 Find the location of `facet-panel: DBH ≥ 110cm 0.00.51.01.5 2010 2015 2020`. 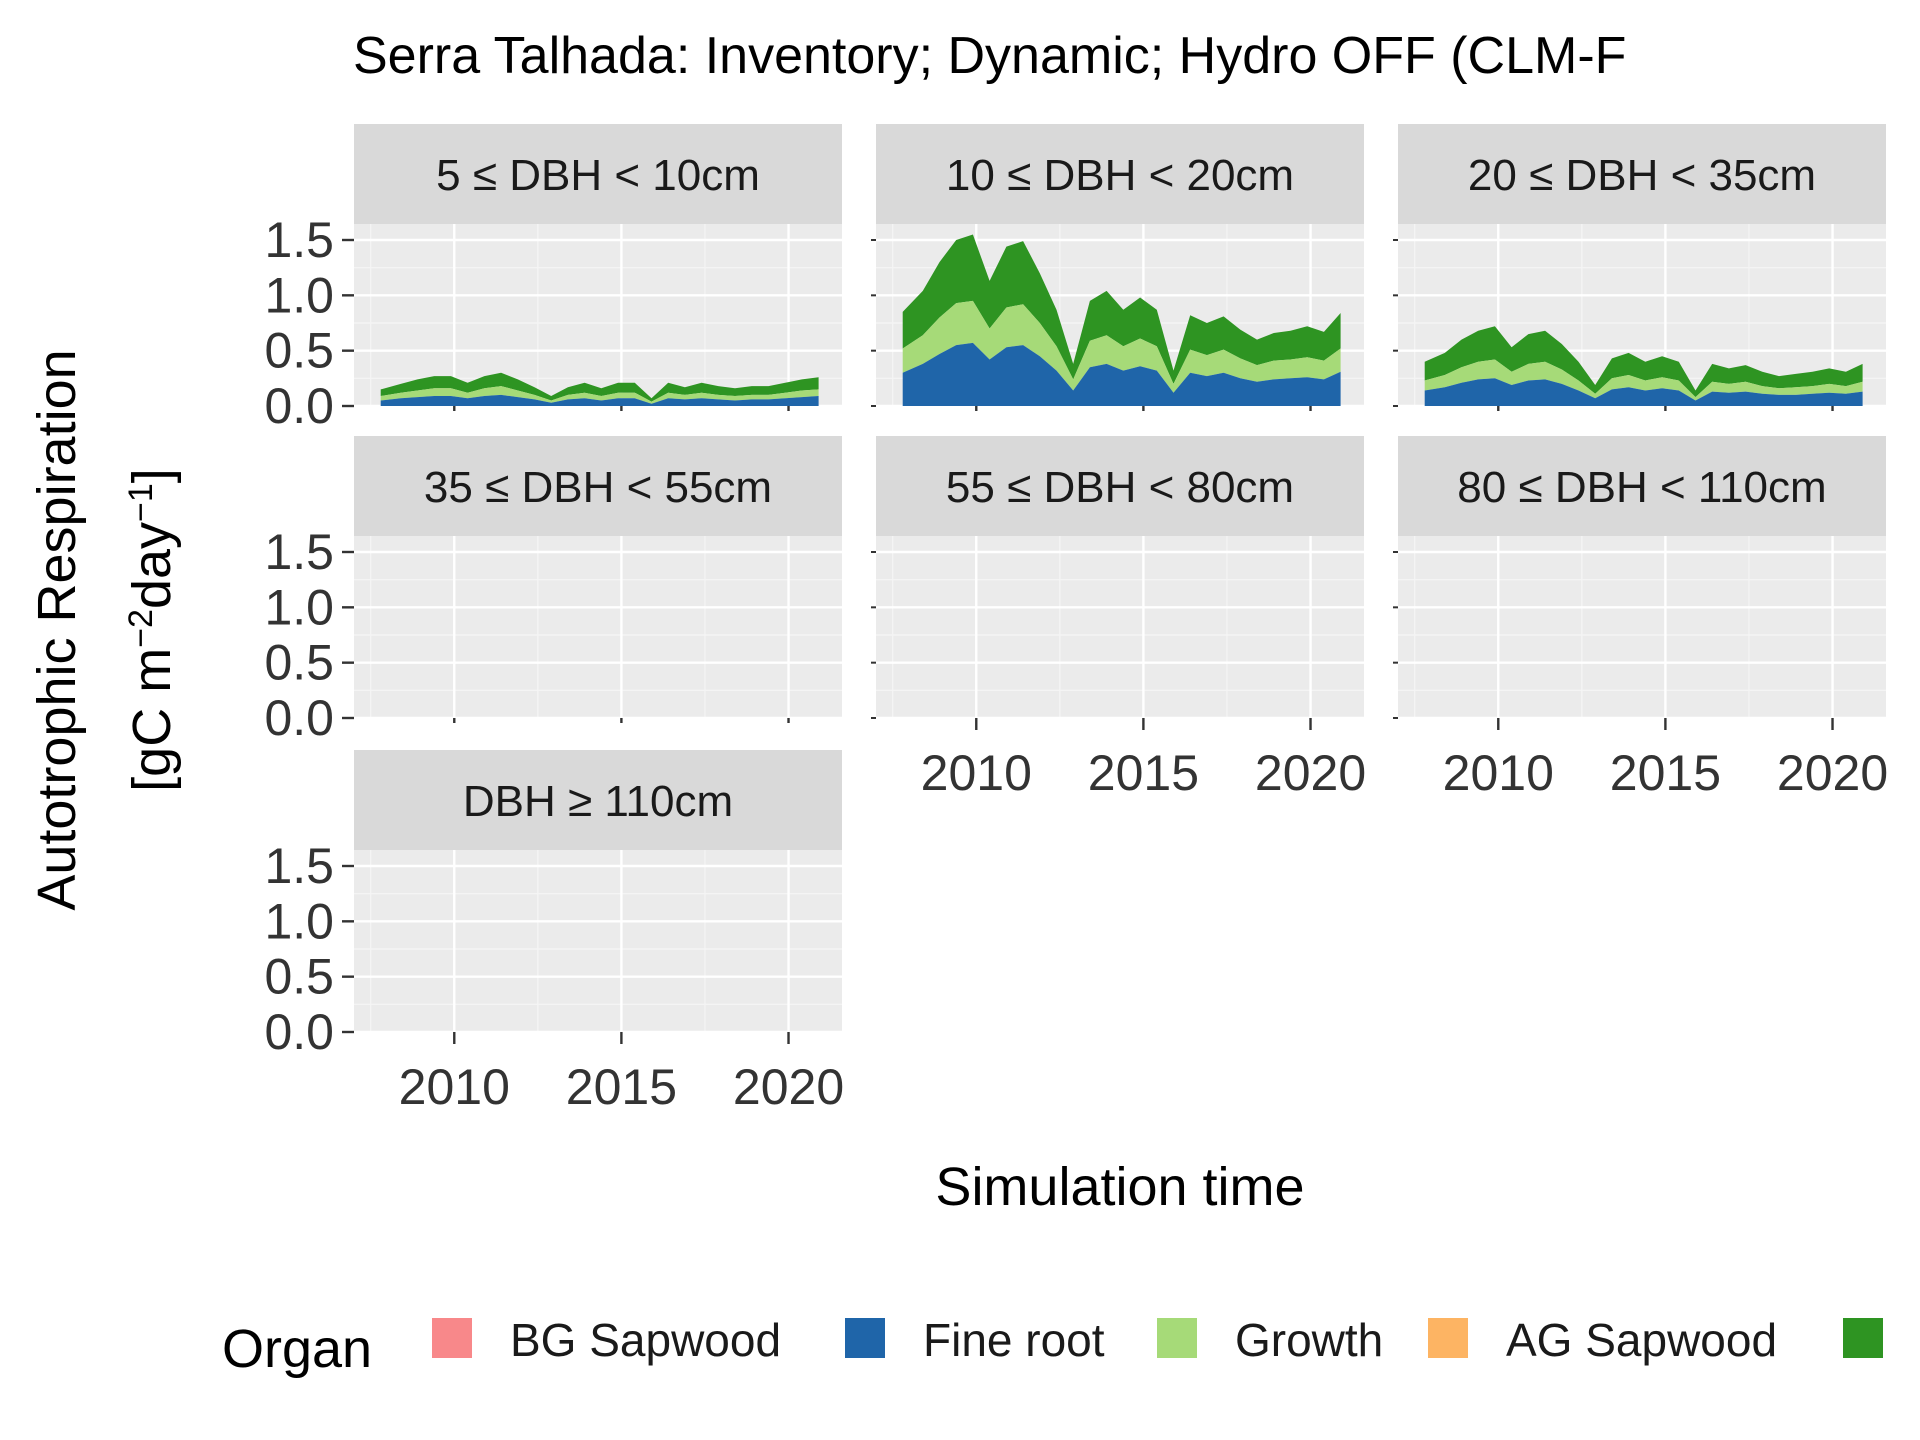

facet-panel: DBH ≥ 110cm 0.00.51.01.5 2010 2015 2020 is located at coordinates (554, 932).